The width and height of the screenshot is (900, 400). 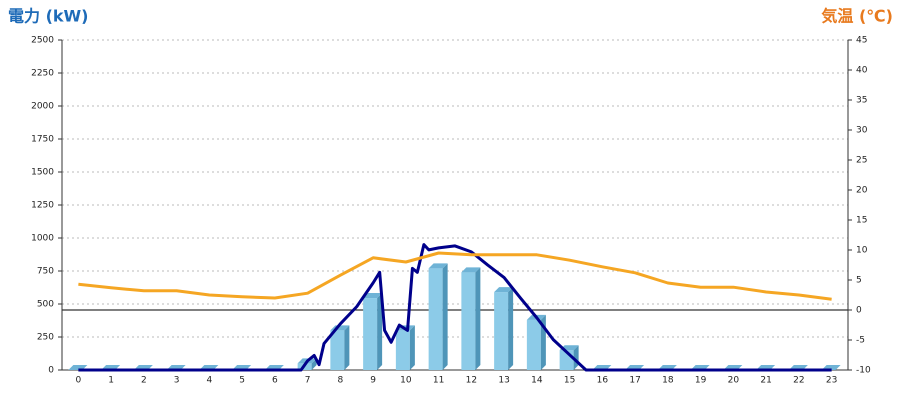 I want to click on x-tick-label: 20, so click(x=734, y=381).